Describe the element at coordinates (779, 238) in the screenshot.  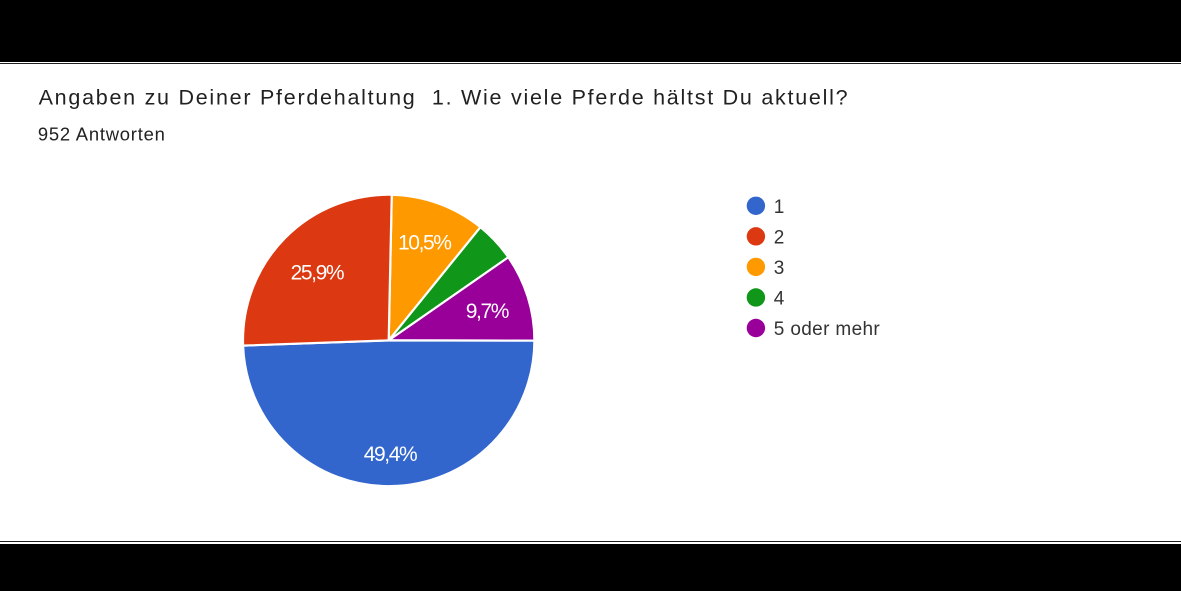
I see `svg-text: 2` at that location.